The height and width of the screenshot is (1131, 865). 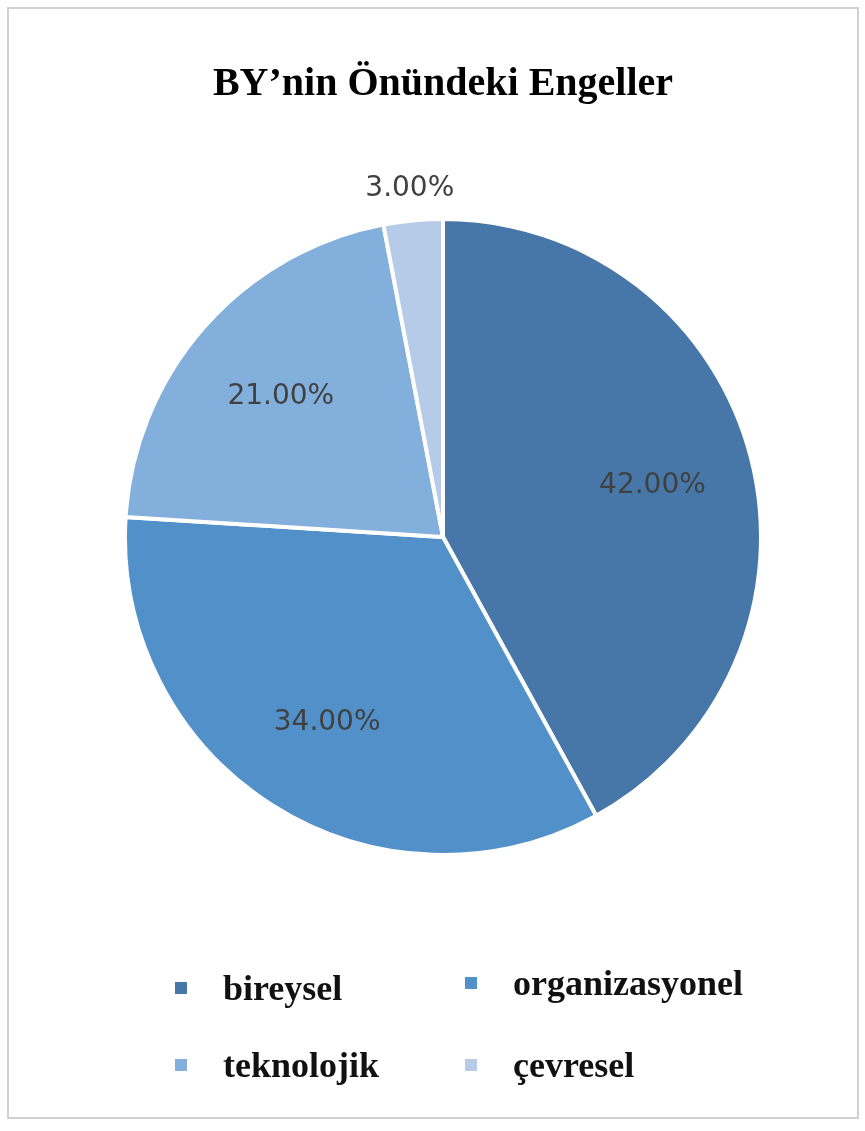 I want to click on legend-label: bireysel, so click(x=283, y=988).